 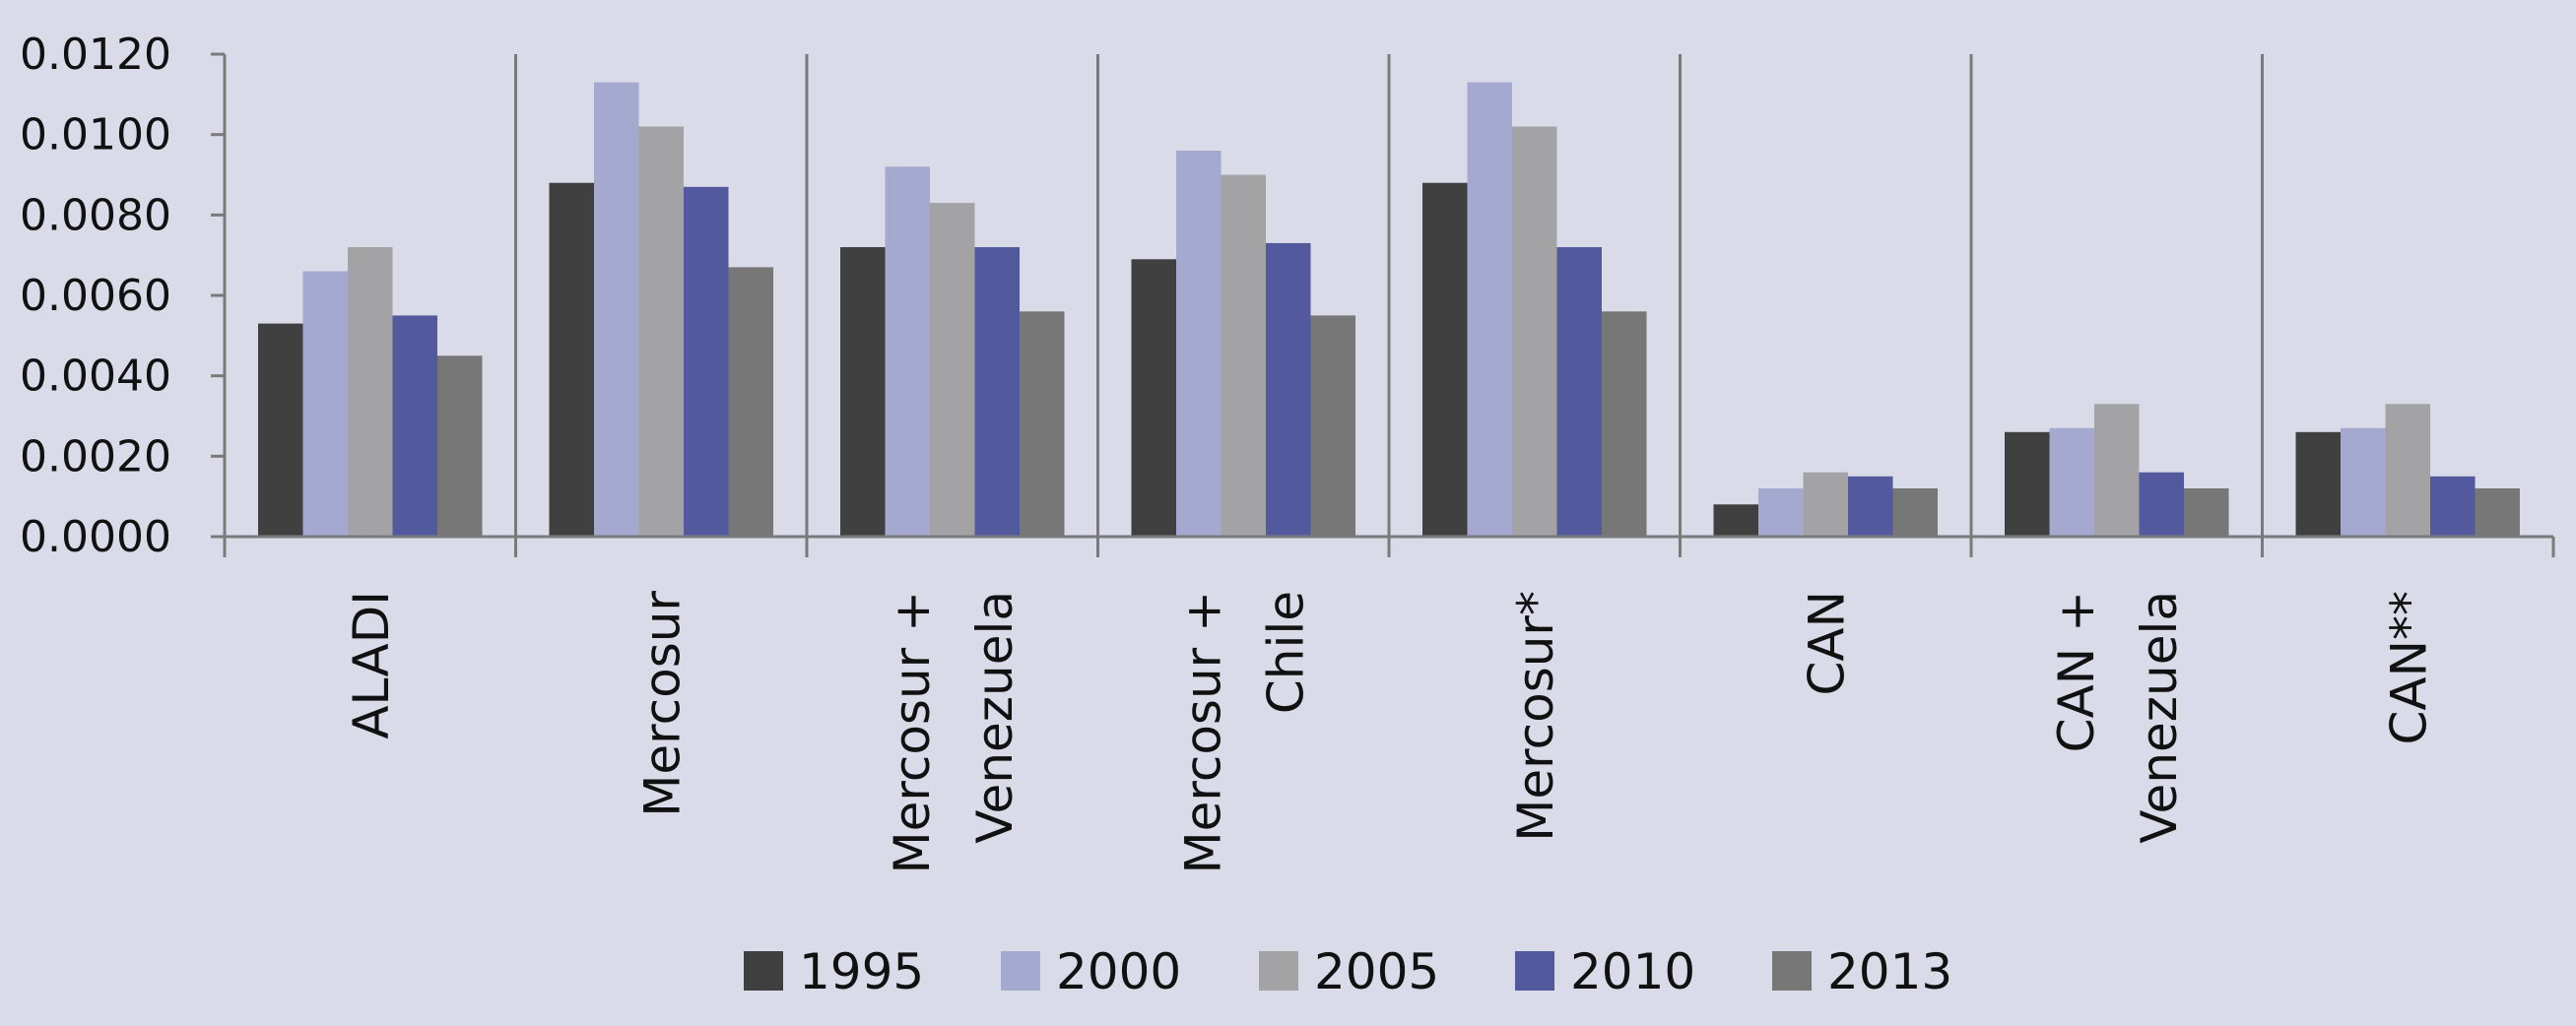 What do you see at coordinates (1279, 971) in the screenshot?
I see `legend-swatch-2005` at bounding box center [1279, 971].